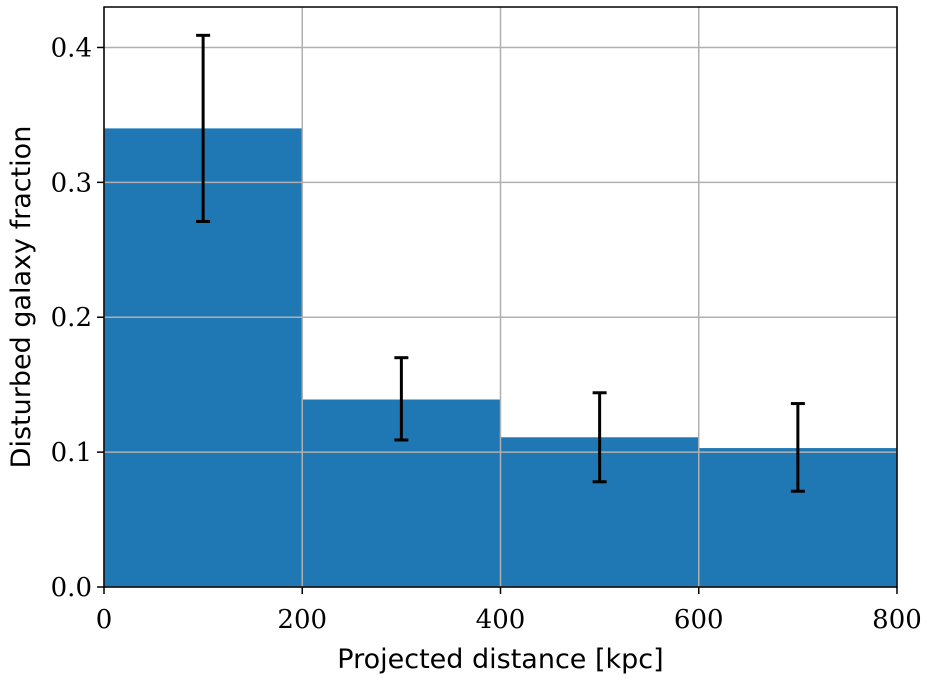 The image size is (927, 681). What do you see at coordinates (302, 620) in the screenshot?
I see `x-tick-label: 200` at bounding box center [302, 620].